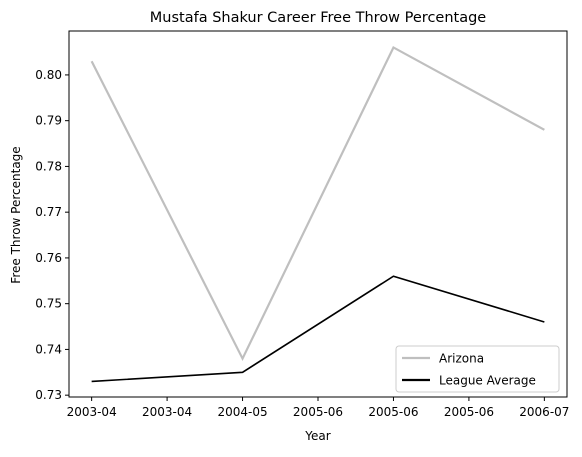 The width and height of the screenshot is (582, 457). I want to click on x-axis-title: Year, so click(317, 436).